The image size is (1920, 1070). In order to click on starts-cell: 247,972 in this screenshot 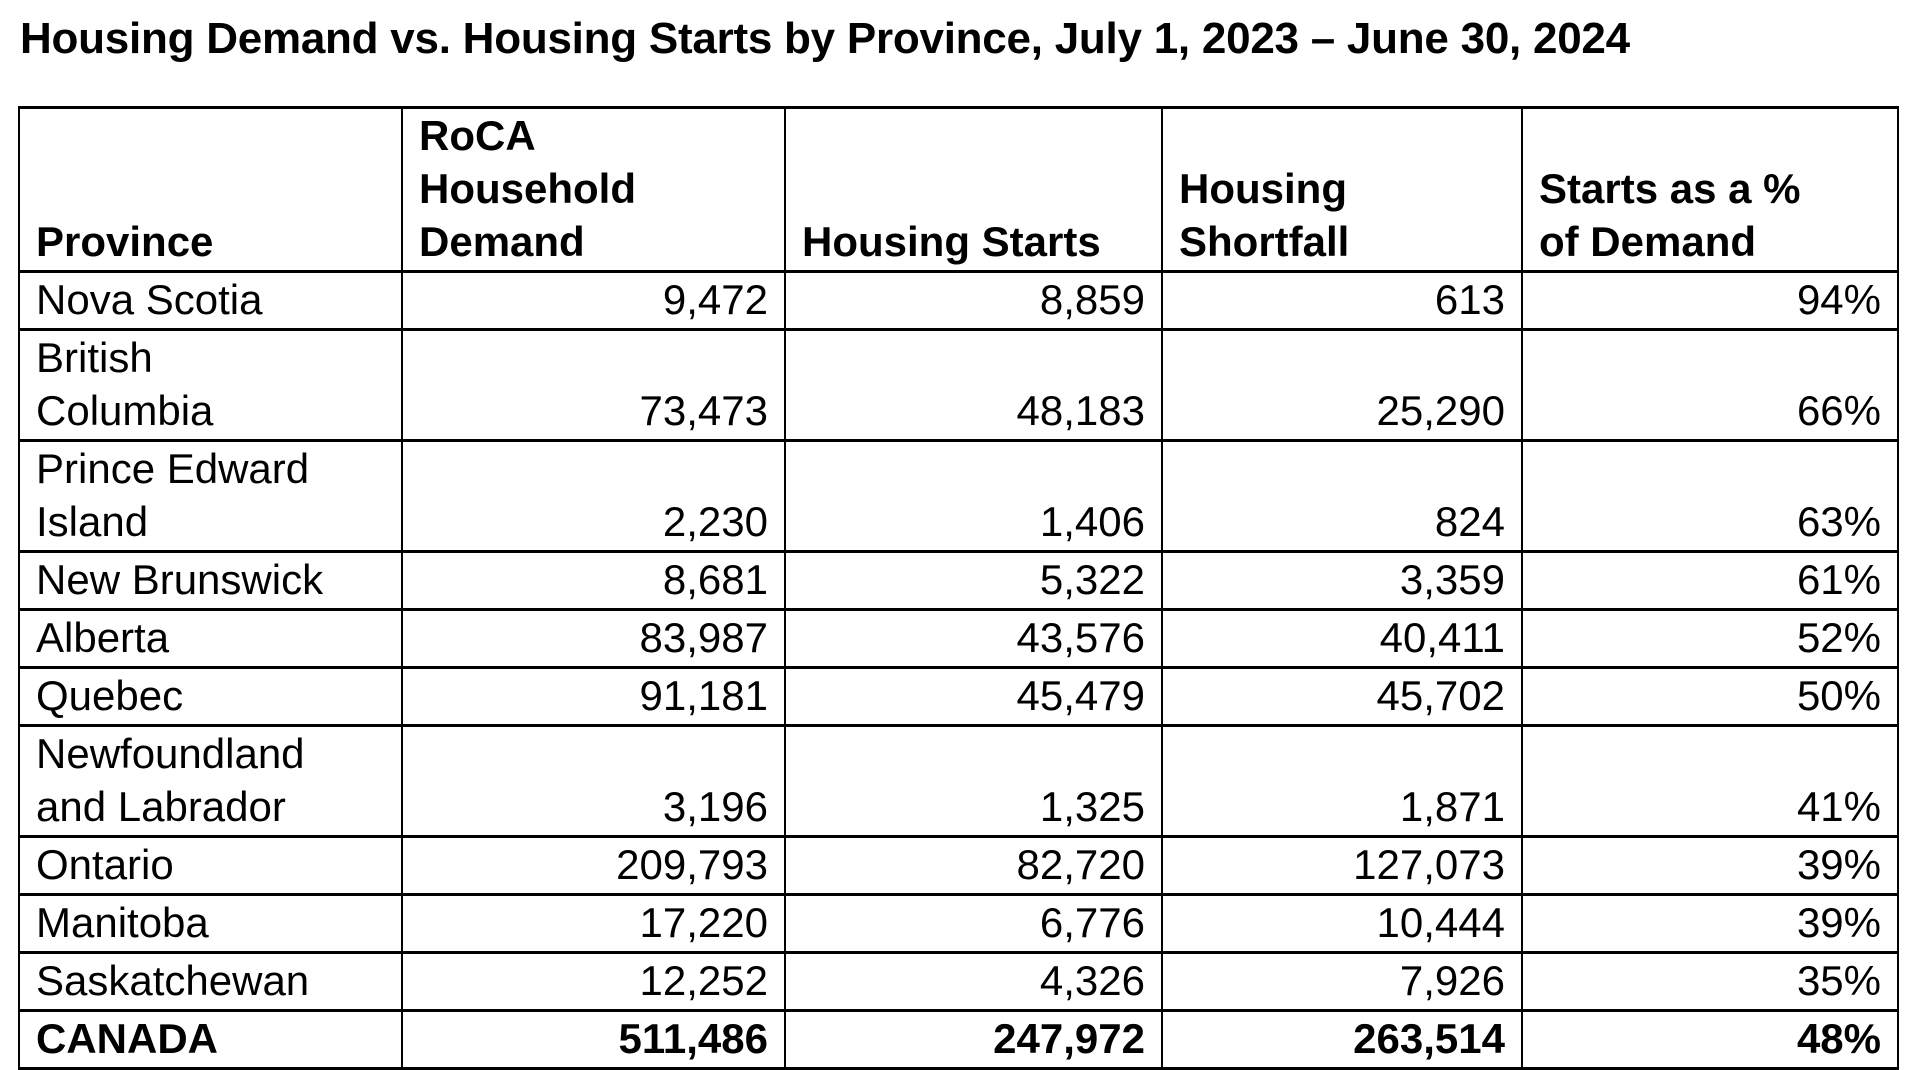, I will do `click(973, 1039)`.